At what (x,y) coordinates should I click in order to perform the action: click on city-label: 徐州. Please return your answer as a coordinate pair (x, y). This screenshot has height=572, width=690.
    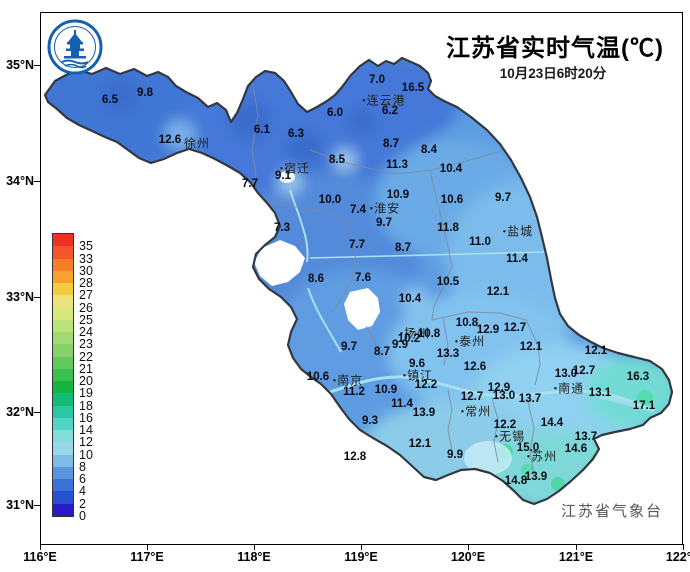
    Looking at the image, I should click on (197, 143).